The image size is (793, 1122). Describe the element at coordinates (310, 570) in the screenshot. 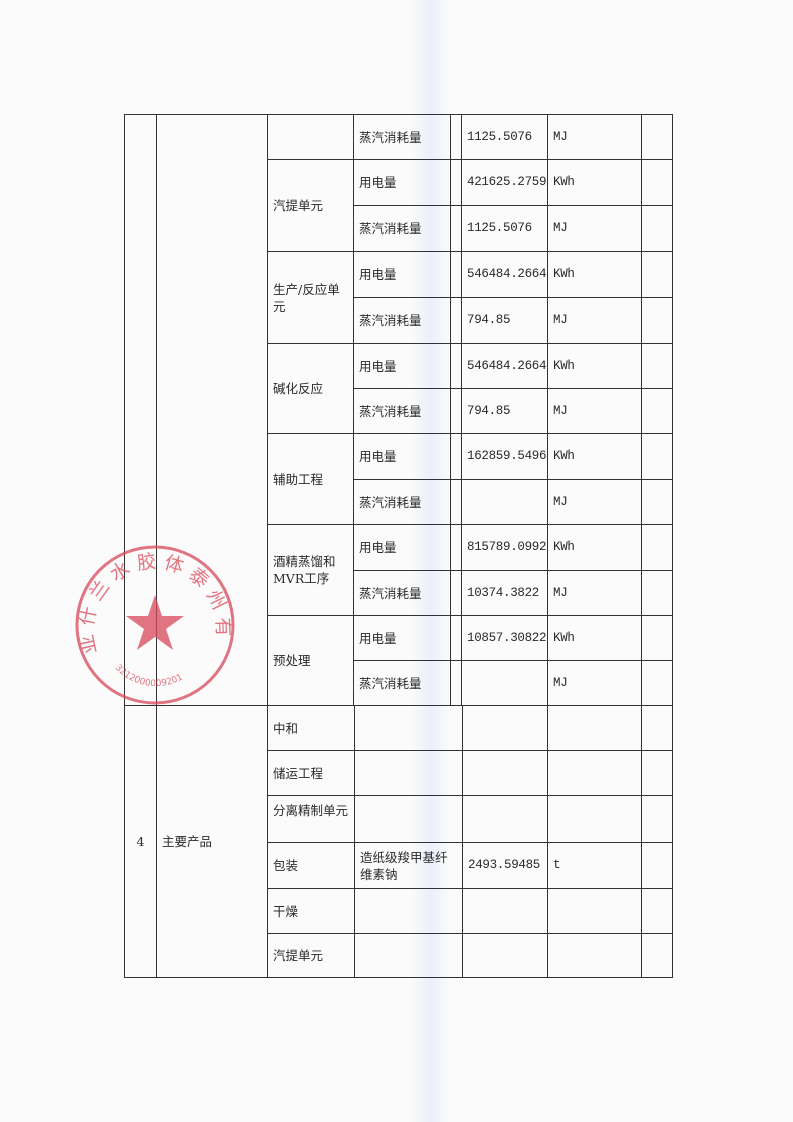

I see `unit-cell: 酒精蒸馏和MVR工序` at that location.